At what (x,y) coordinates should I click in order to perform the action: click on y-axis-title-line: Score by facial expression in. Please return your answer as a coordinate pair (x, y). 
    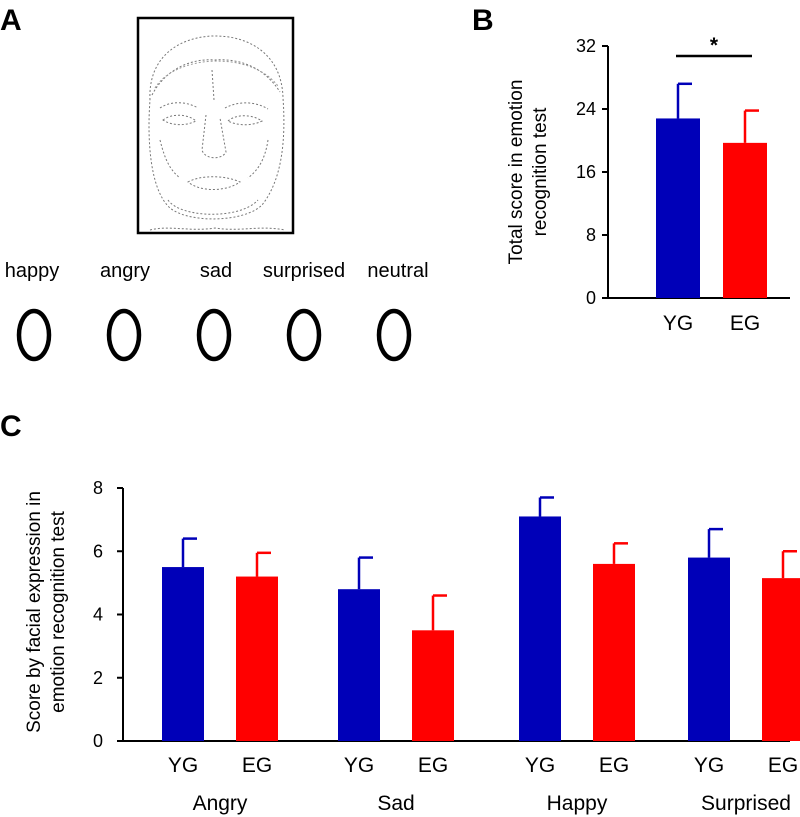
    Looking at the image, I should click on (34, 612).